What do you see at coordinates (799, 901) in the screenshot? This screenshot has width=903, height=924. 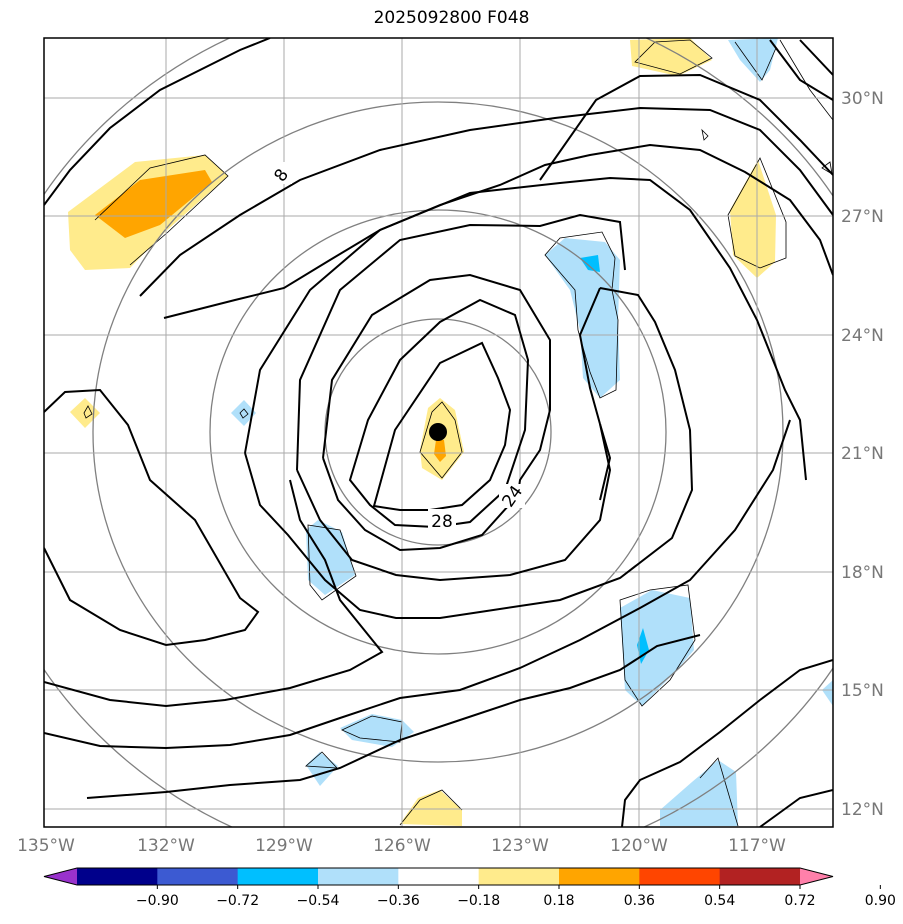 I see `colorbar-tick-label: 0.72` at bounding box center [799, 901].